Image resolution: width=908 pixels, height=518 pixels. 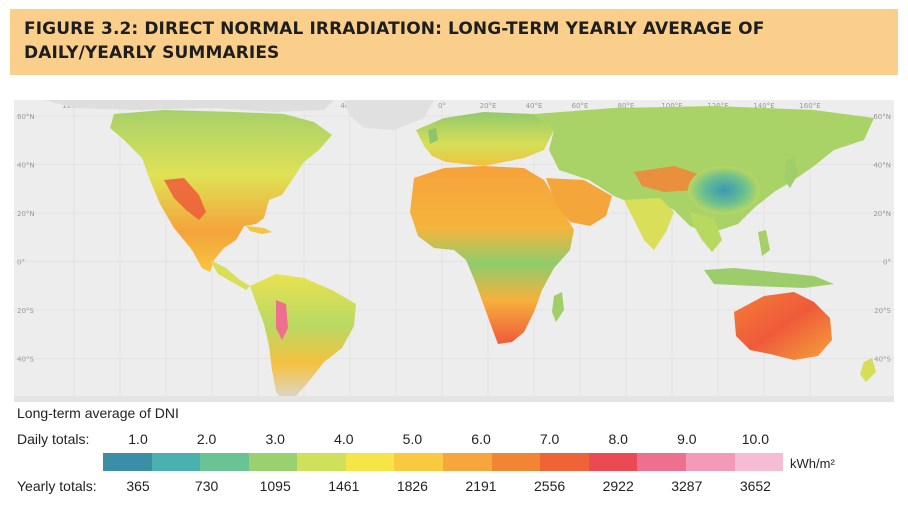 What do you see at coordinates (282, 320) in the screenshot?
I see `atacama-hotspot` at bounding box center [282, 320].